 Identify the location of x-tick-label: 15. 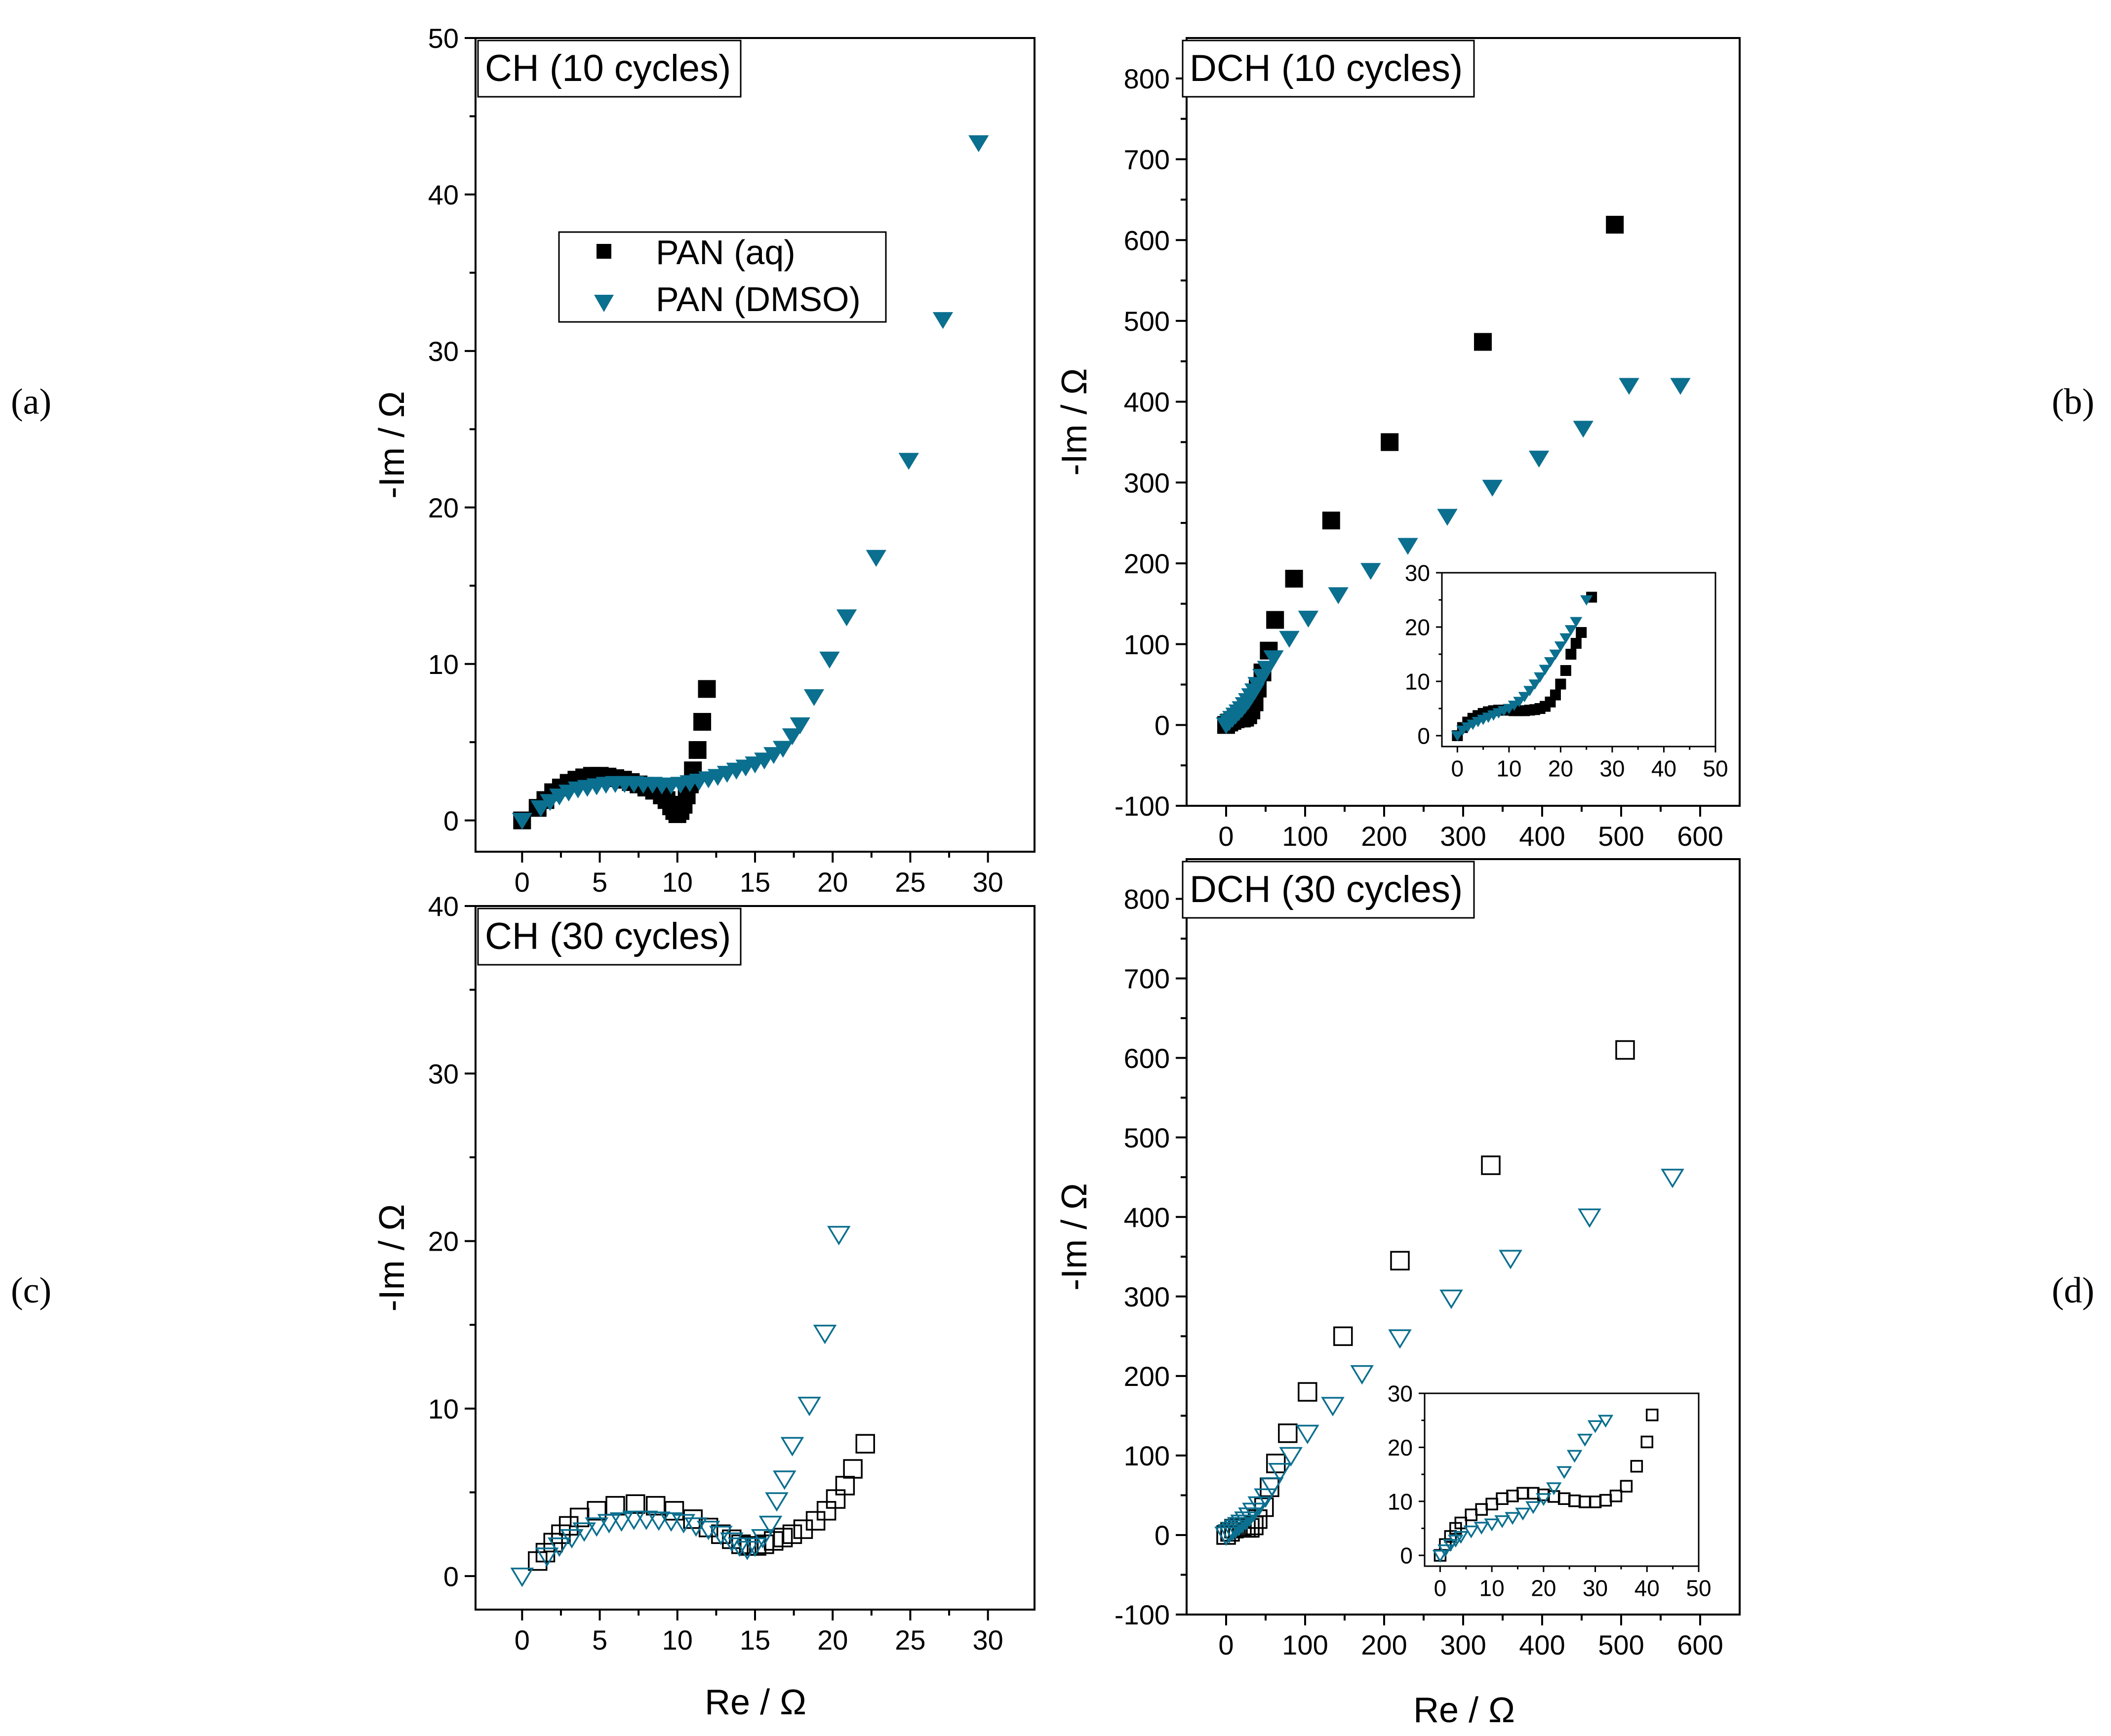
(755, 882).